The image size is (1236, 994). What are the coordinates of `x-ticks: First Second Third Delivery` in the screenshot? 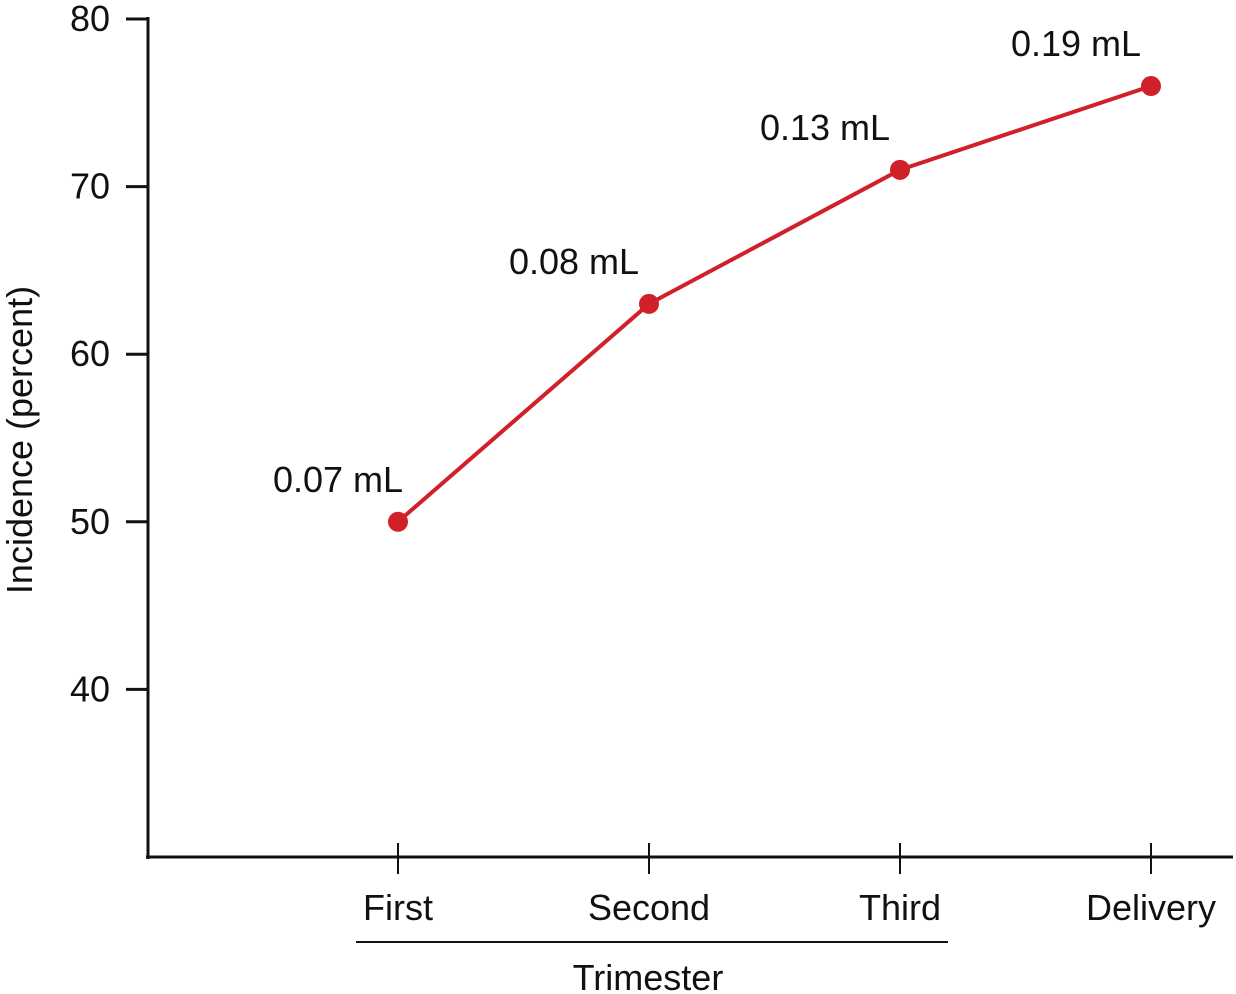 It's located at (789, 885).